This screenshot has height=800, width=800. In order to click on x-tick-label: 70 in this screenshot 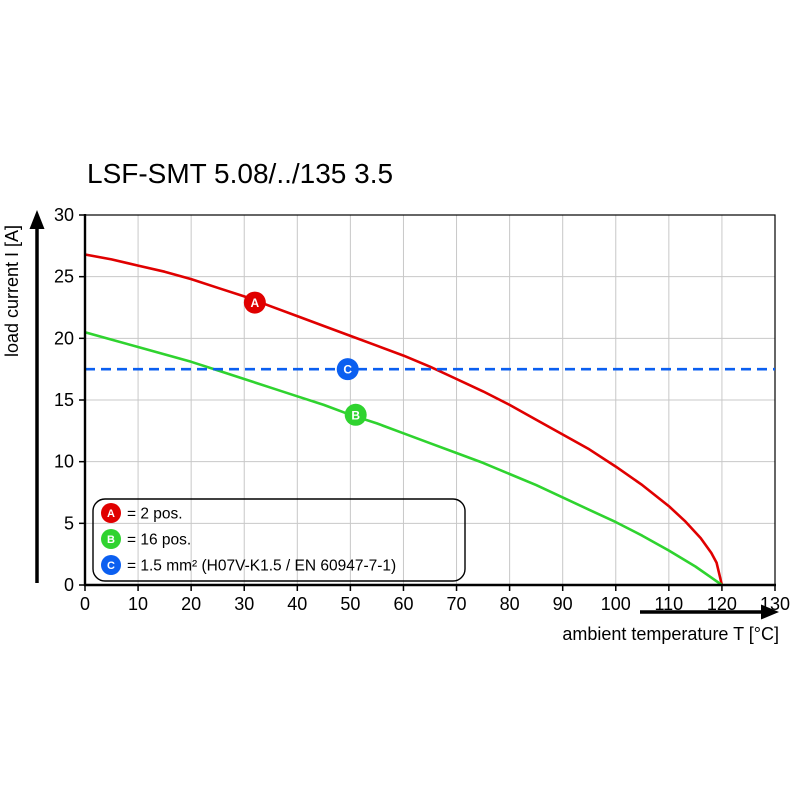, I will do `click(457, 604)`.